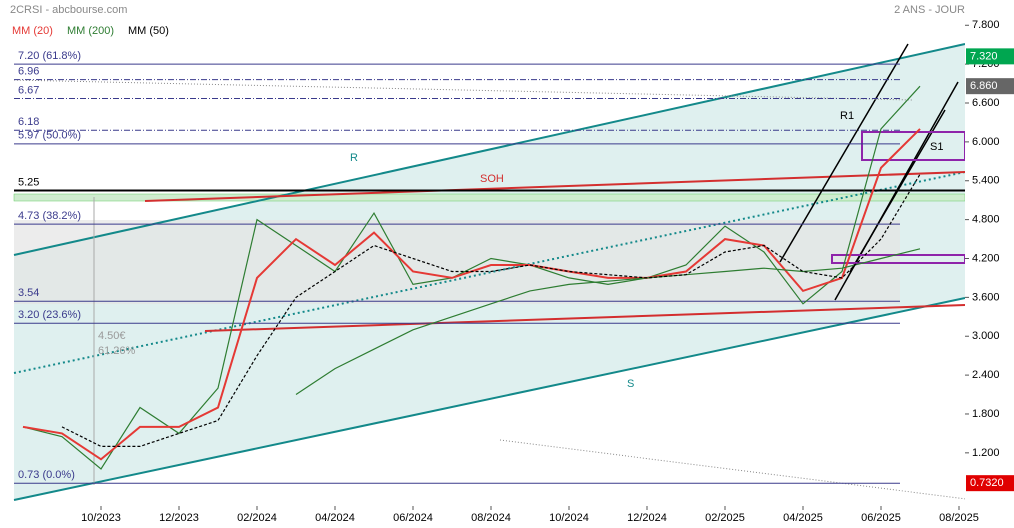  What do you see at coordinates (90, 31) in the screenshot?
I see `legend-entry: MM (200)` at bounding box center [90, 31].